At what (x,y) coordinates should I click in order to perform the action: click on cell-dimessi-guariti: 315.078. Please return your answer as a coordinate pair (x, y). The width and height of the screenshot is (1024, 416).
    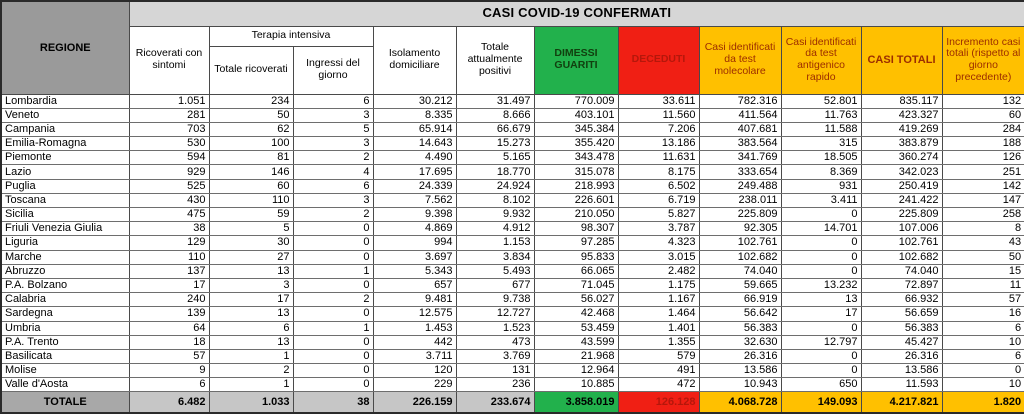
    Looking at the image, I should click on (576, 172).